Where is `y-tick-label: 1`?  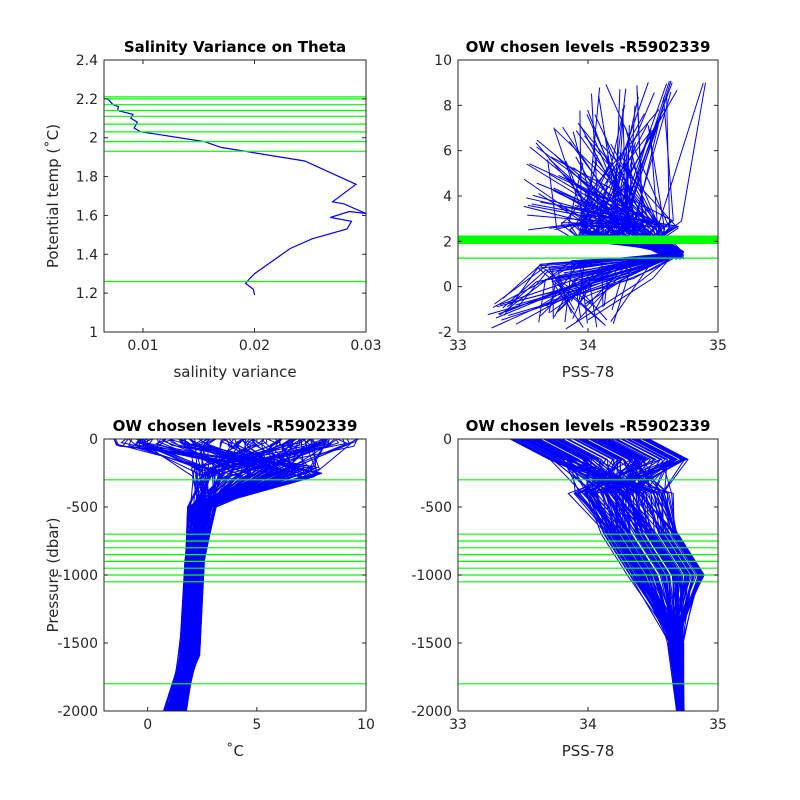 y-tick-label: 1 is located at coordinates (93, 333).